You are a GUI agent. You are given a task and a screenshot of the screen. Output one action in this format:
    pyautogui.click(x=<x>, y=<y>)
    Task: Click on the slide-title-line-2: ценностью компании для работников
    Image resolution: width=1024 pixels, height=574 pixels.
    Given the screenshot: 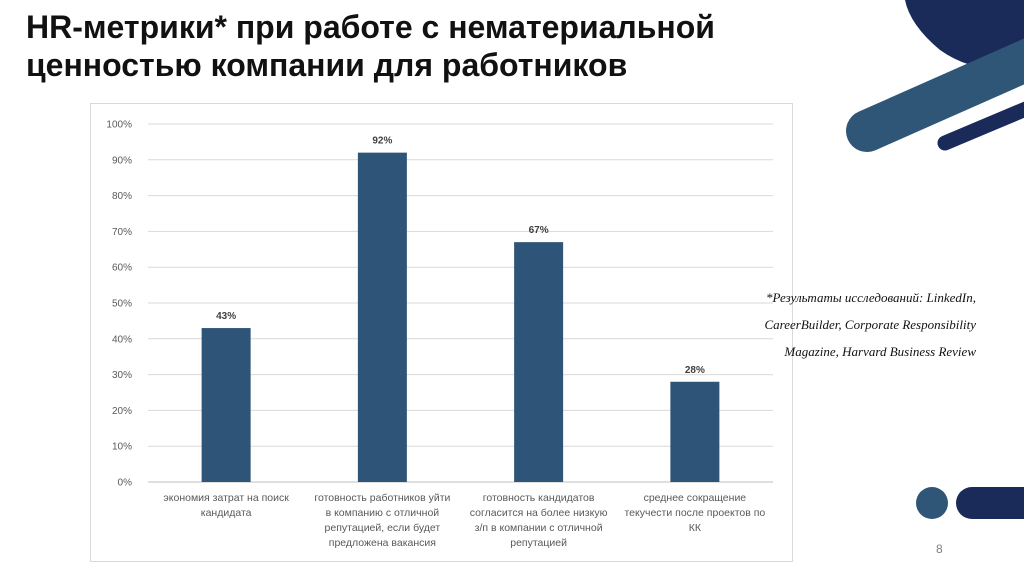 What is the action you would take?
    pyautogui.click(x=327, y=65)
    